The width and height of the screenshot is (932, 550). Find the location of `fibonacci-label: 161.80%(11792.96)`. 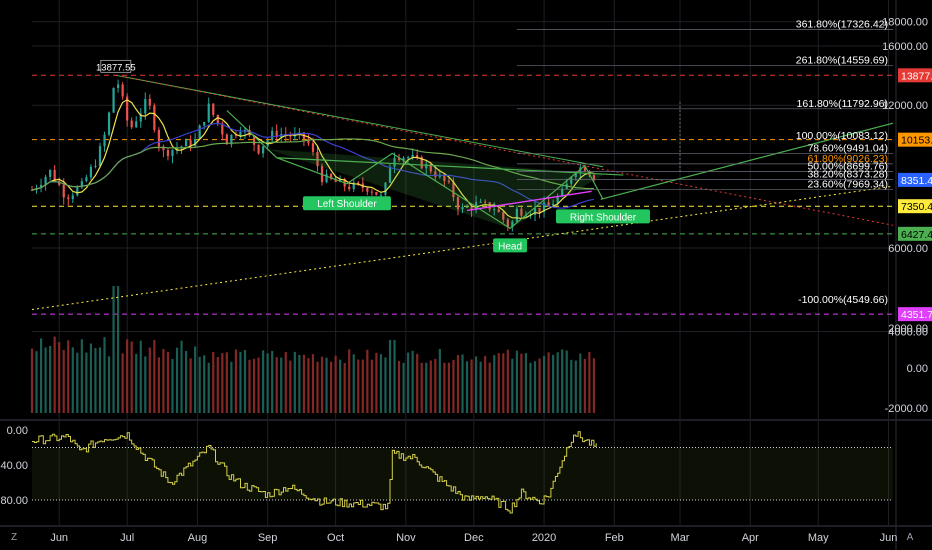

fibonacci-label: 161.80%(11792.96) is located at coordinates (842, 104).